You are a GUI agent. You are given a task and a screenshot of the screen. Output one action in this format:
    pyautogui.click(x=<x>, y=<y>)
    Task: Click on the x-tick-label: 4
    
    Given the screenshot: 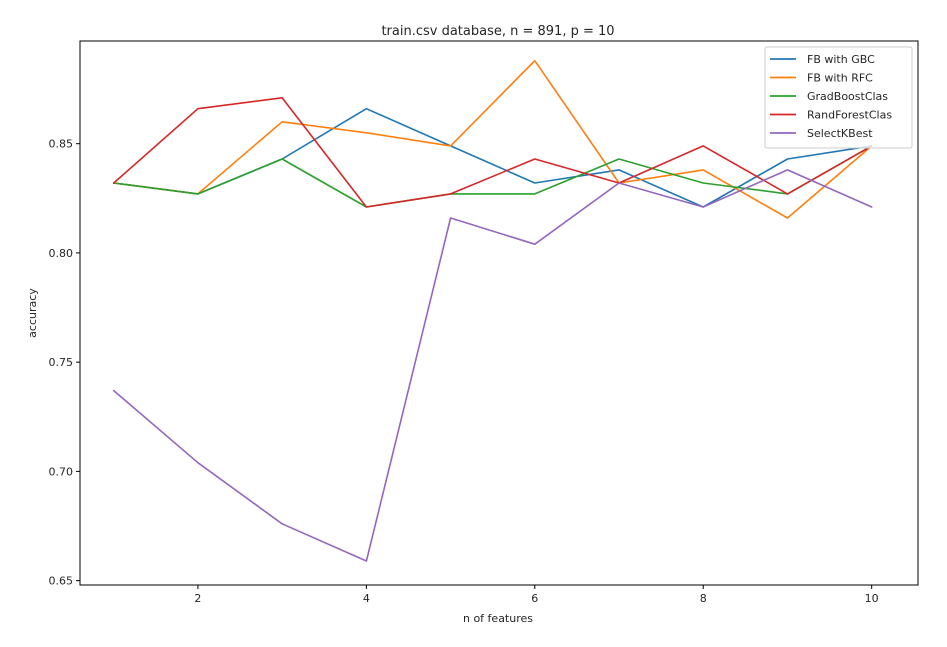 What is the action you would take?
    pyautogui.click(x=366, y=598)
    